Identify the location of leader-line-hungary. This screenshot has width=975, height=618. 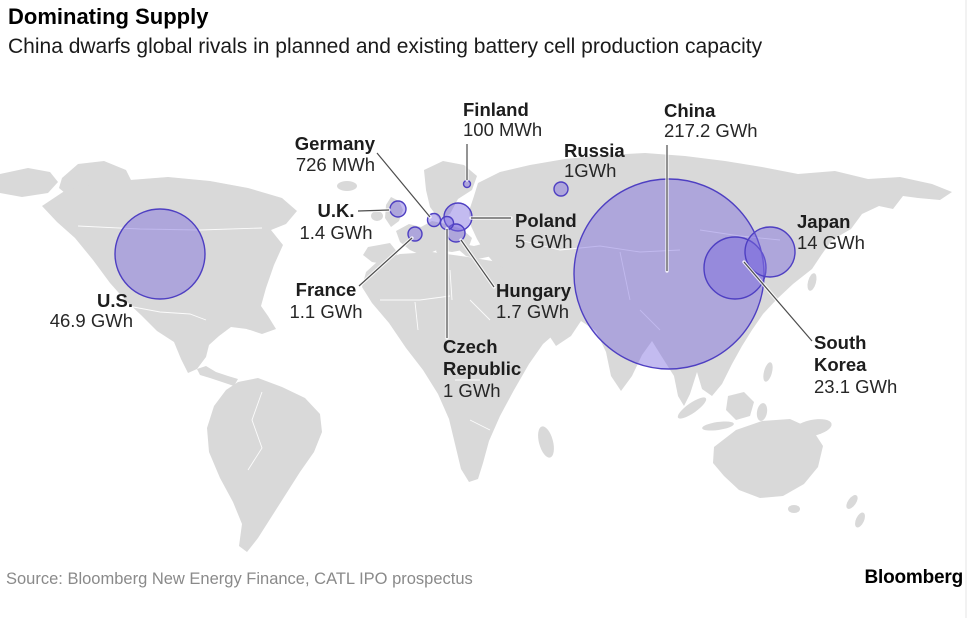
(477, 263).